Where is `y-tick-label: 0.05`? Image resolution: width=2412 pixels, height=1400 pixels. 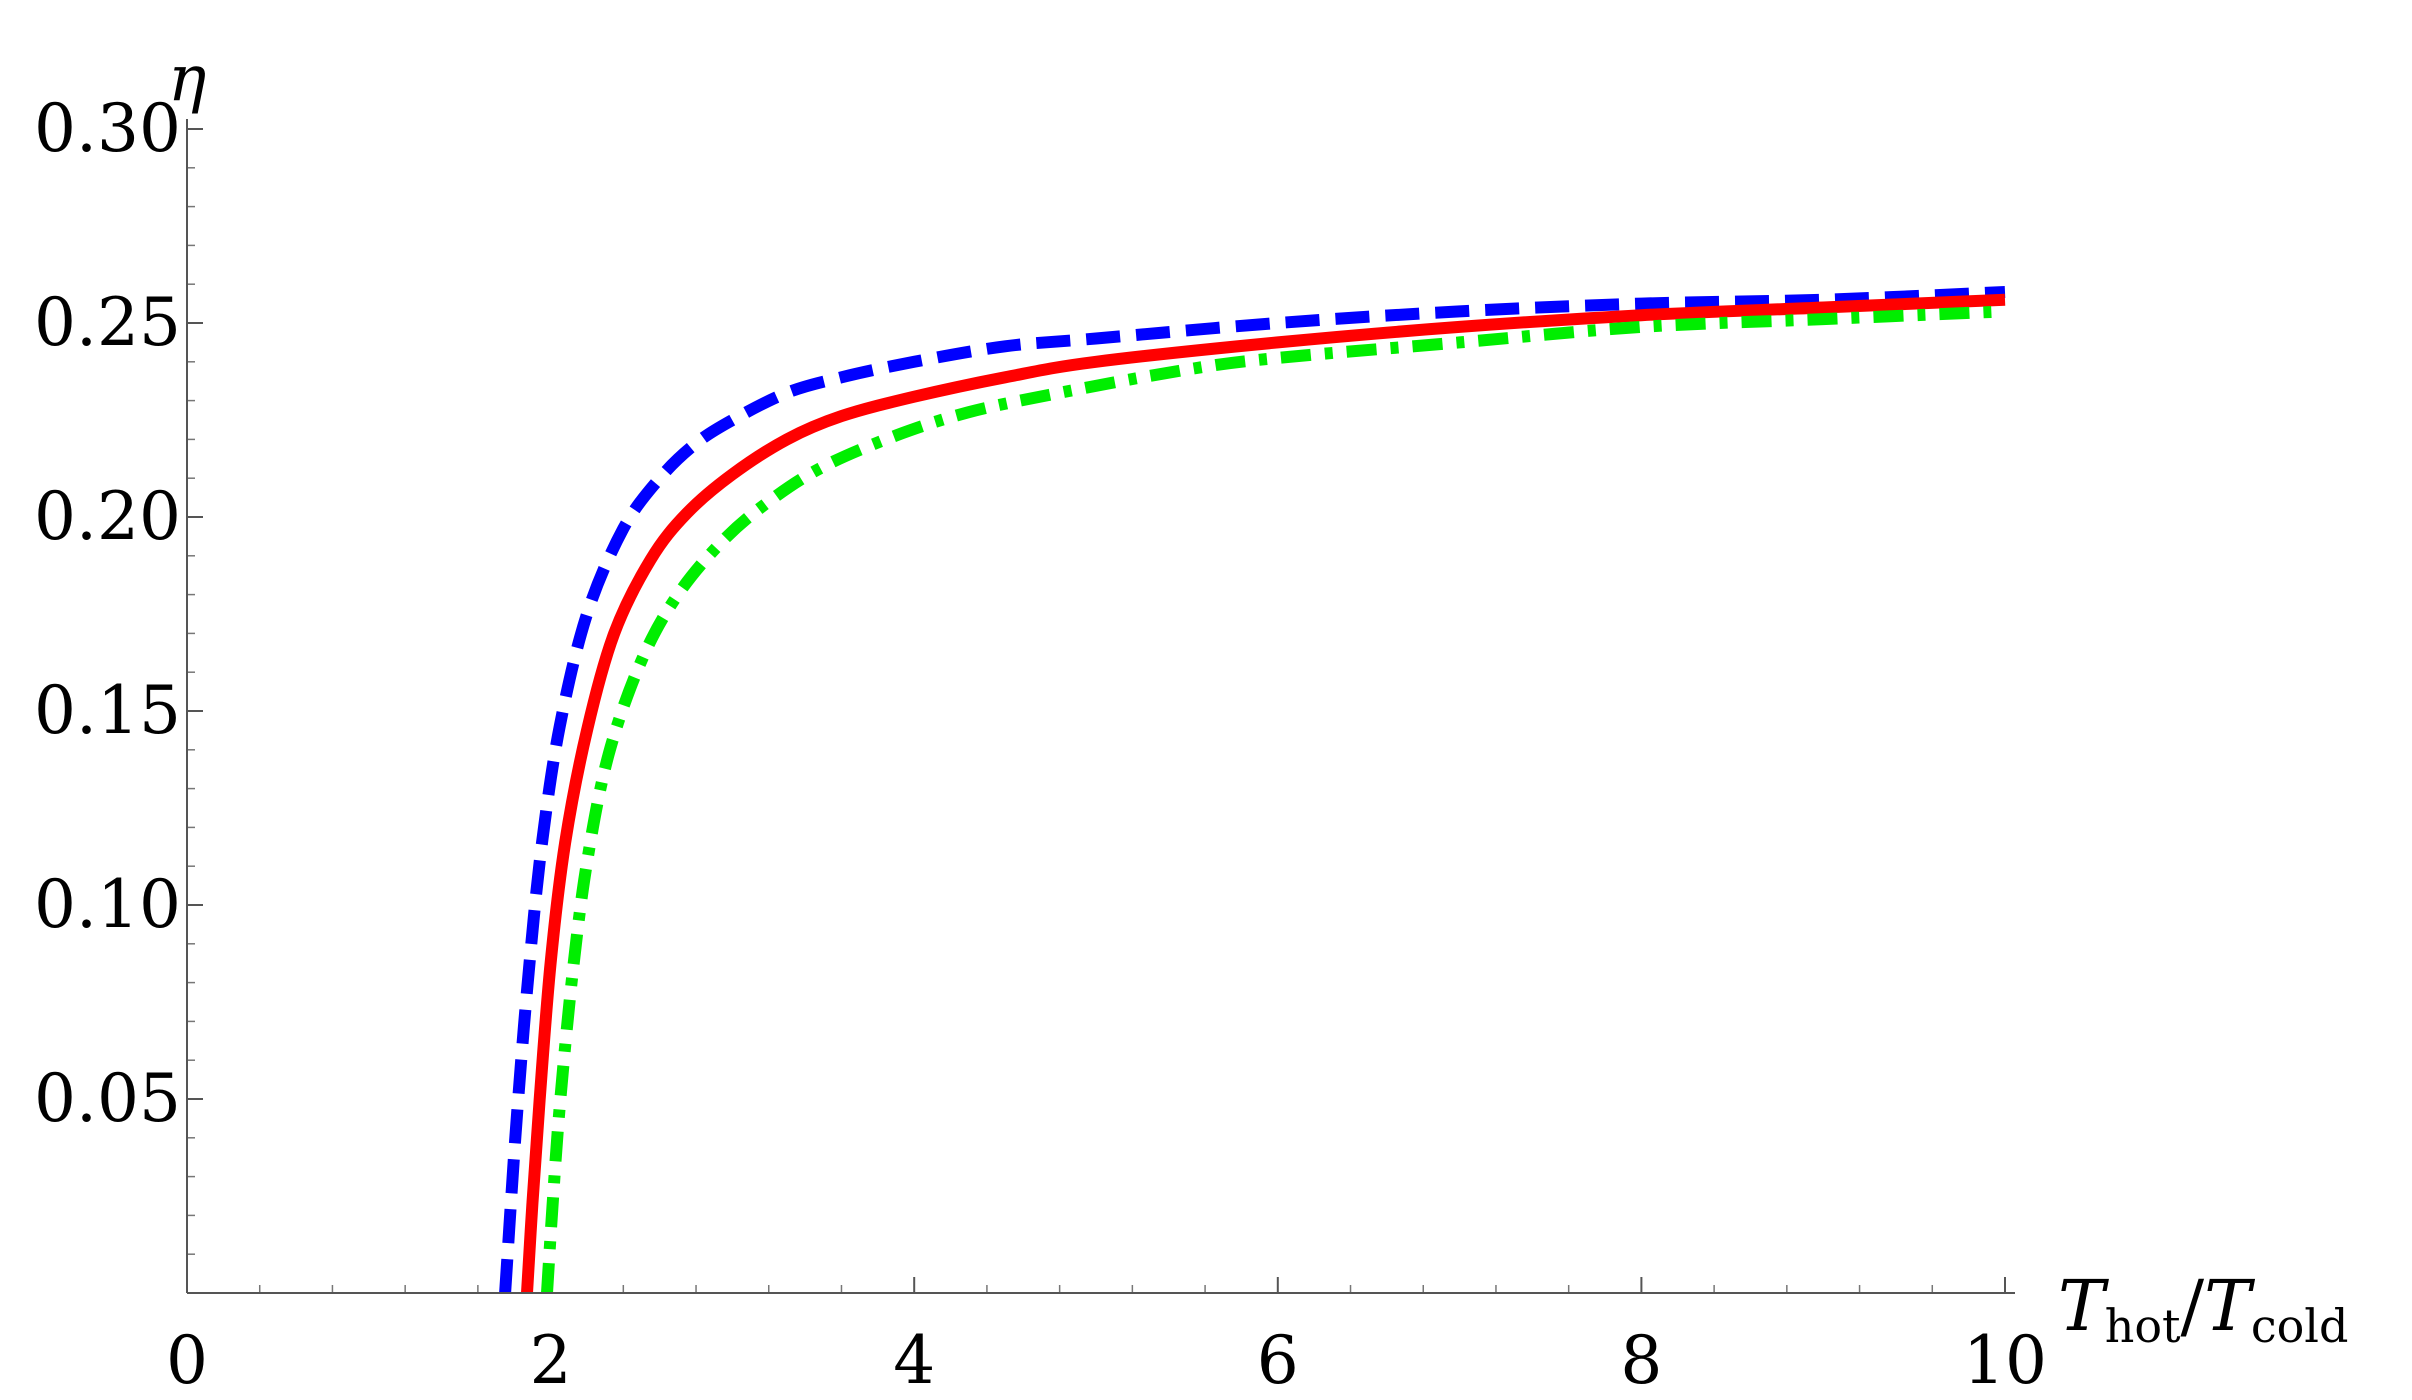
y-tick-label: 0.05 is located at coordinates (107, 1098).